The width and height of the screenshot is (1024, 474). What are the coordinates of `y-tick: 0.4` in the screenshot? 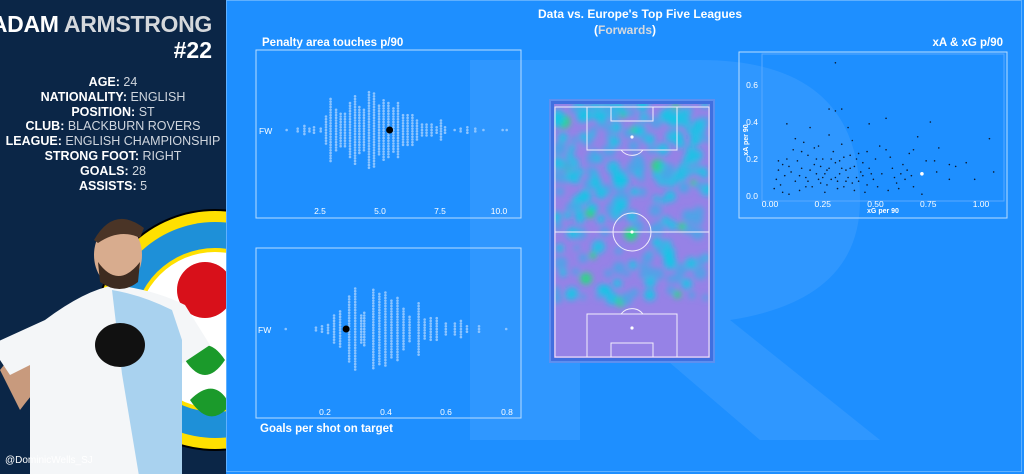 It's located at (752, 122).